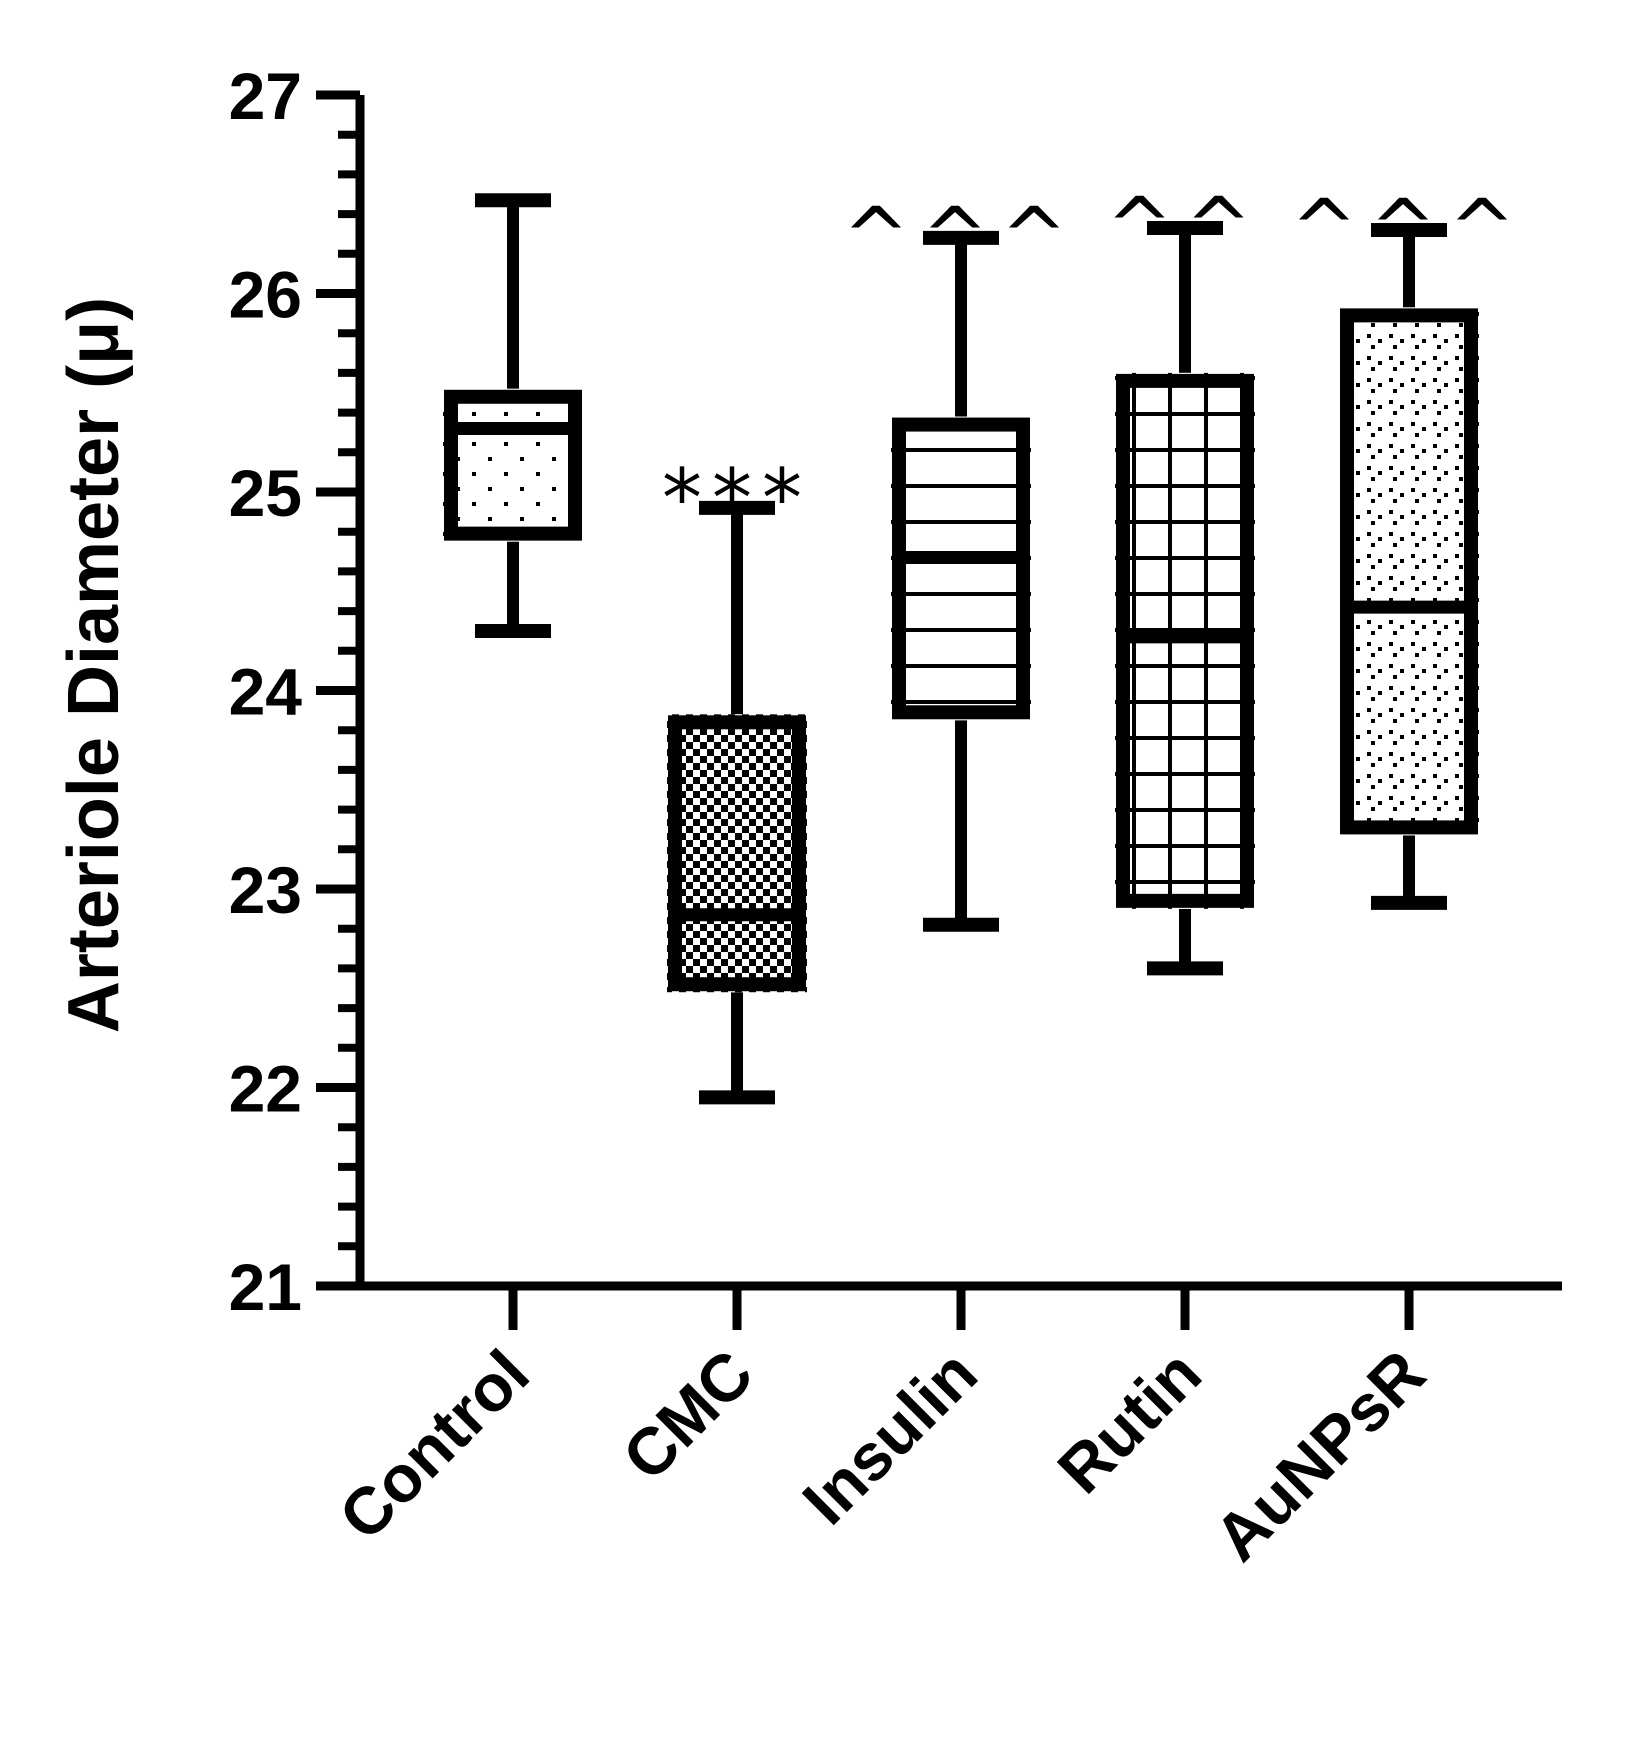 This screenshot has width=1652, height=1744. I want to click on significance-mark-rutin: ^^, so click(1185, 226).